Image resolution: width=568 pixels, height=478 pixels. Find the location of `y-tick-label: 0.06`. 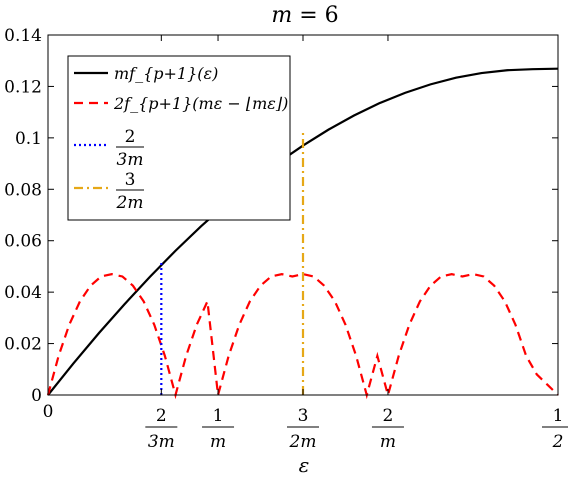

y-tick-label: 0.06 is located at coordinates (23, 242).